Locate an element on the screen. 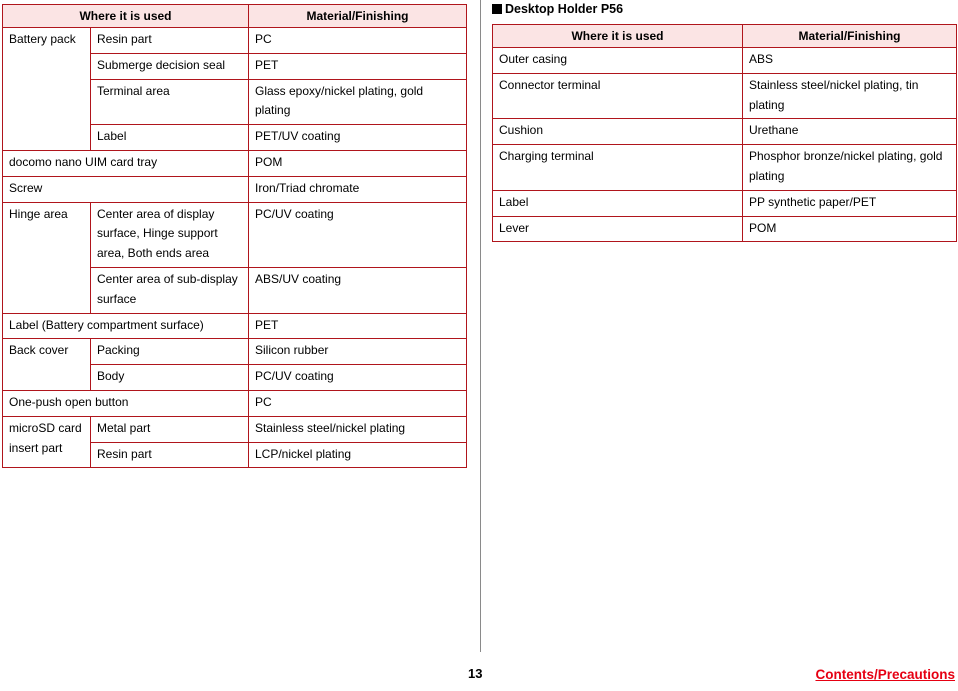 The height and width of the screenshot is (691, 958). table-cell: ABS is located at coordinates (849, 60).